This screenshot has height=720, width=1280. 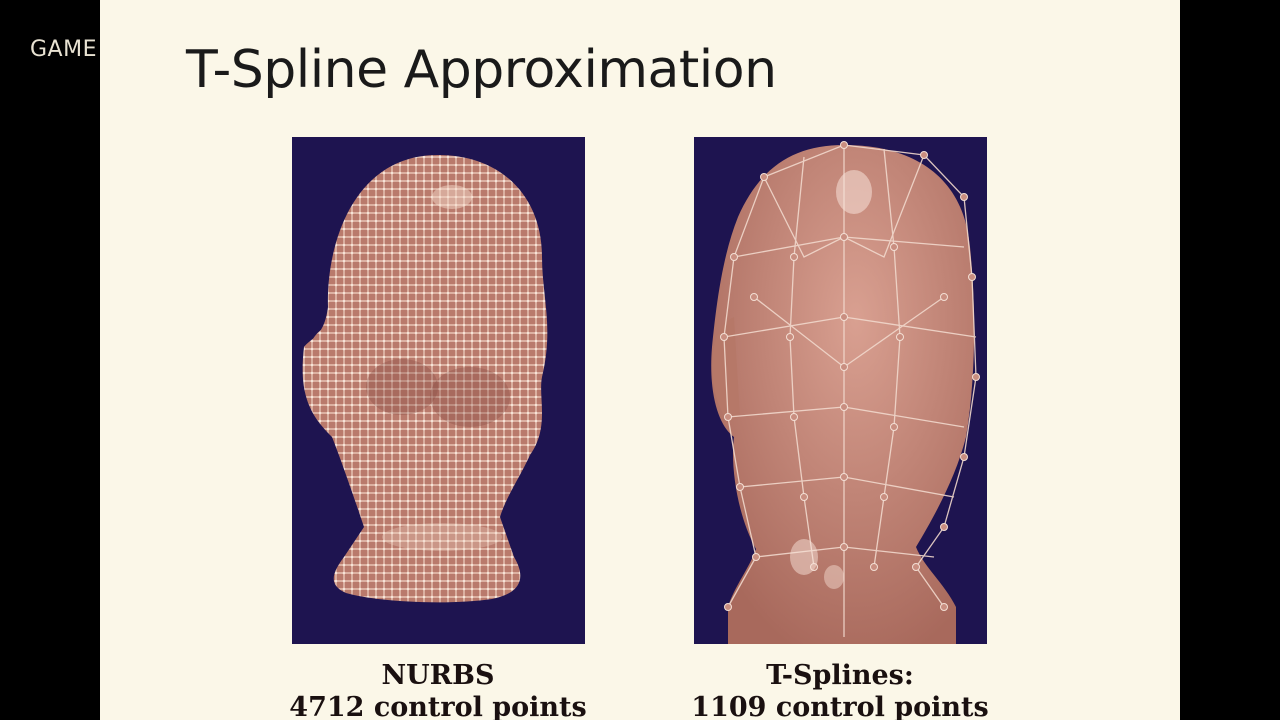 I want to click on left-black-bar, so click(x=50, y=360).